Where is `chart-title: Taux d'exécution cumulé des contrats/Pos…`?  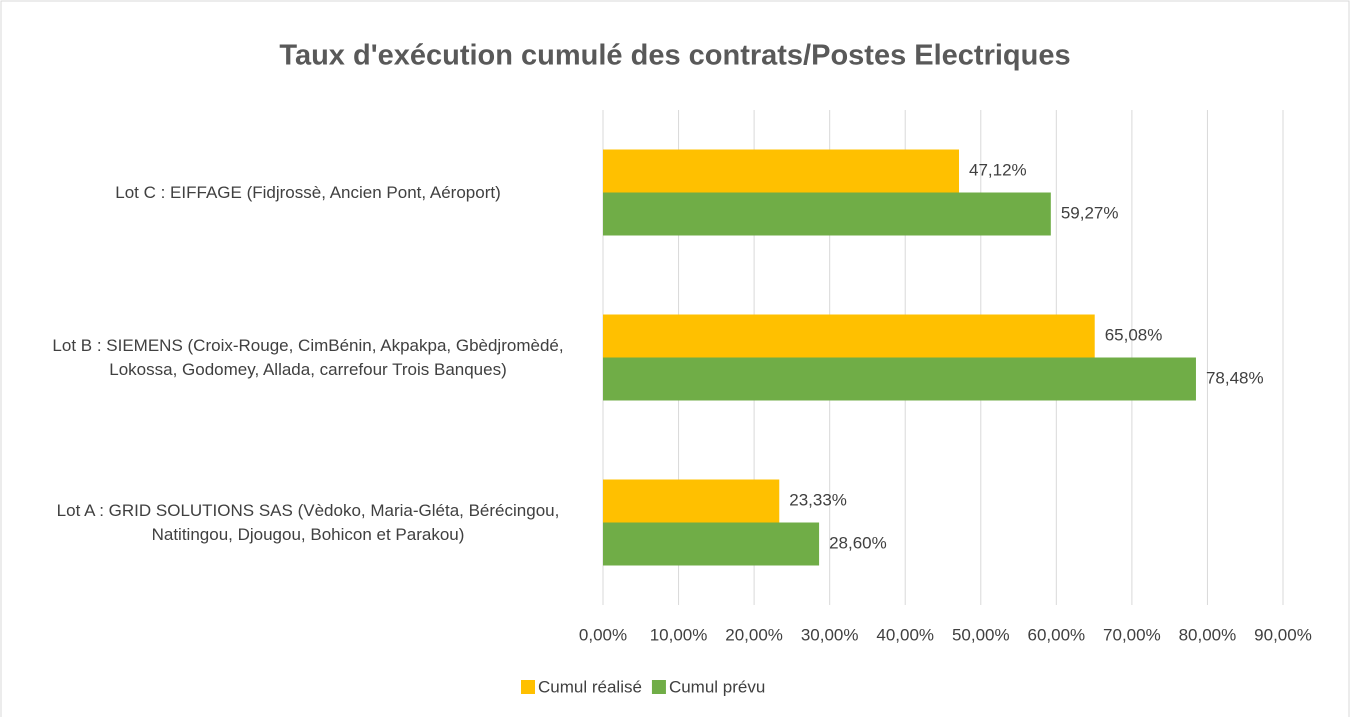 chart-title: Taux d'exécution cumulé des contrats/Pos… is located at coordinates (674, 56).